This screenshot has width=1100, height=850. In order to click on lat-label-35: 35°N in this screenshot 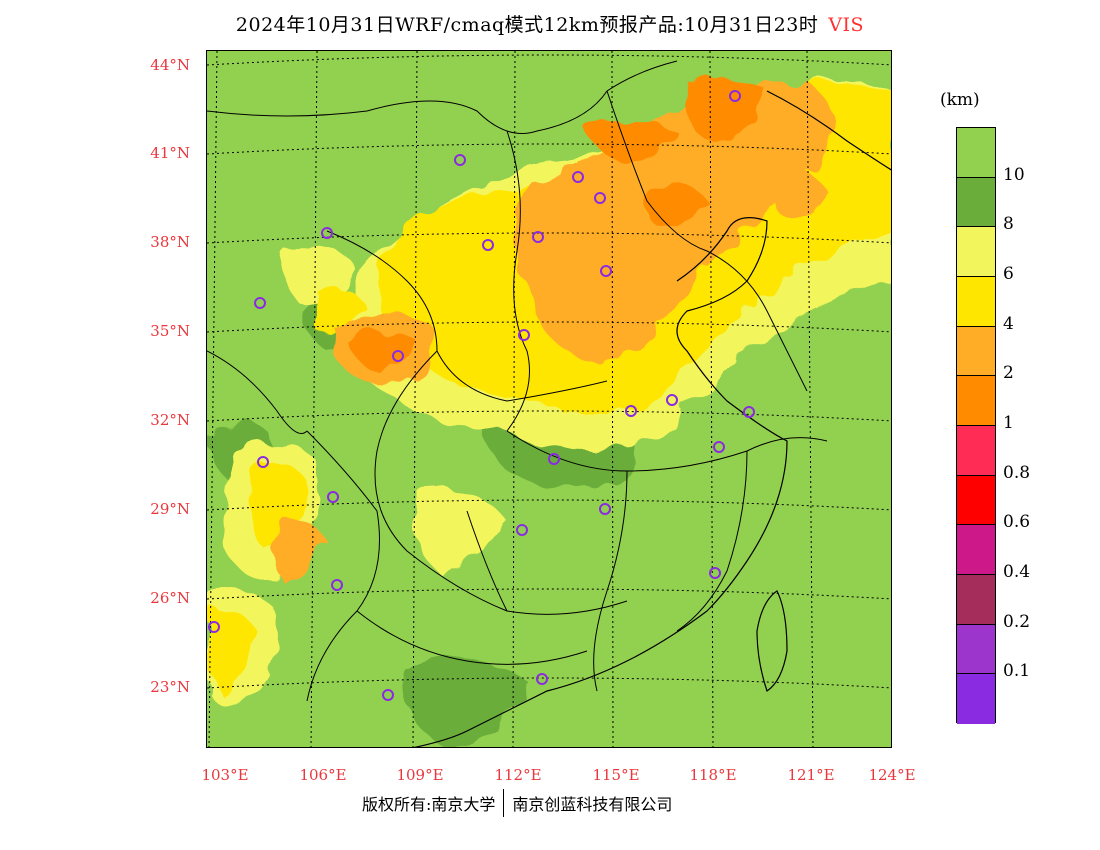, I will do `click(170, 331)`.